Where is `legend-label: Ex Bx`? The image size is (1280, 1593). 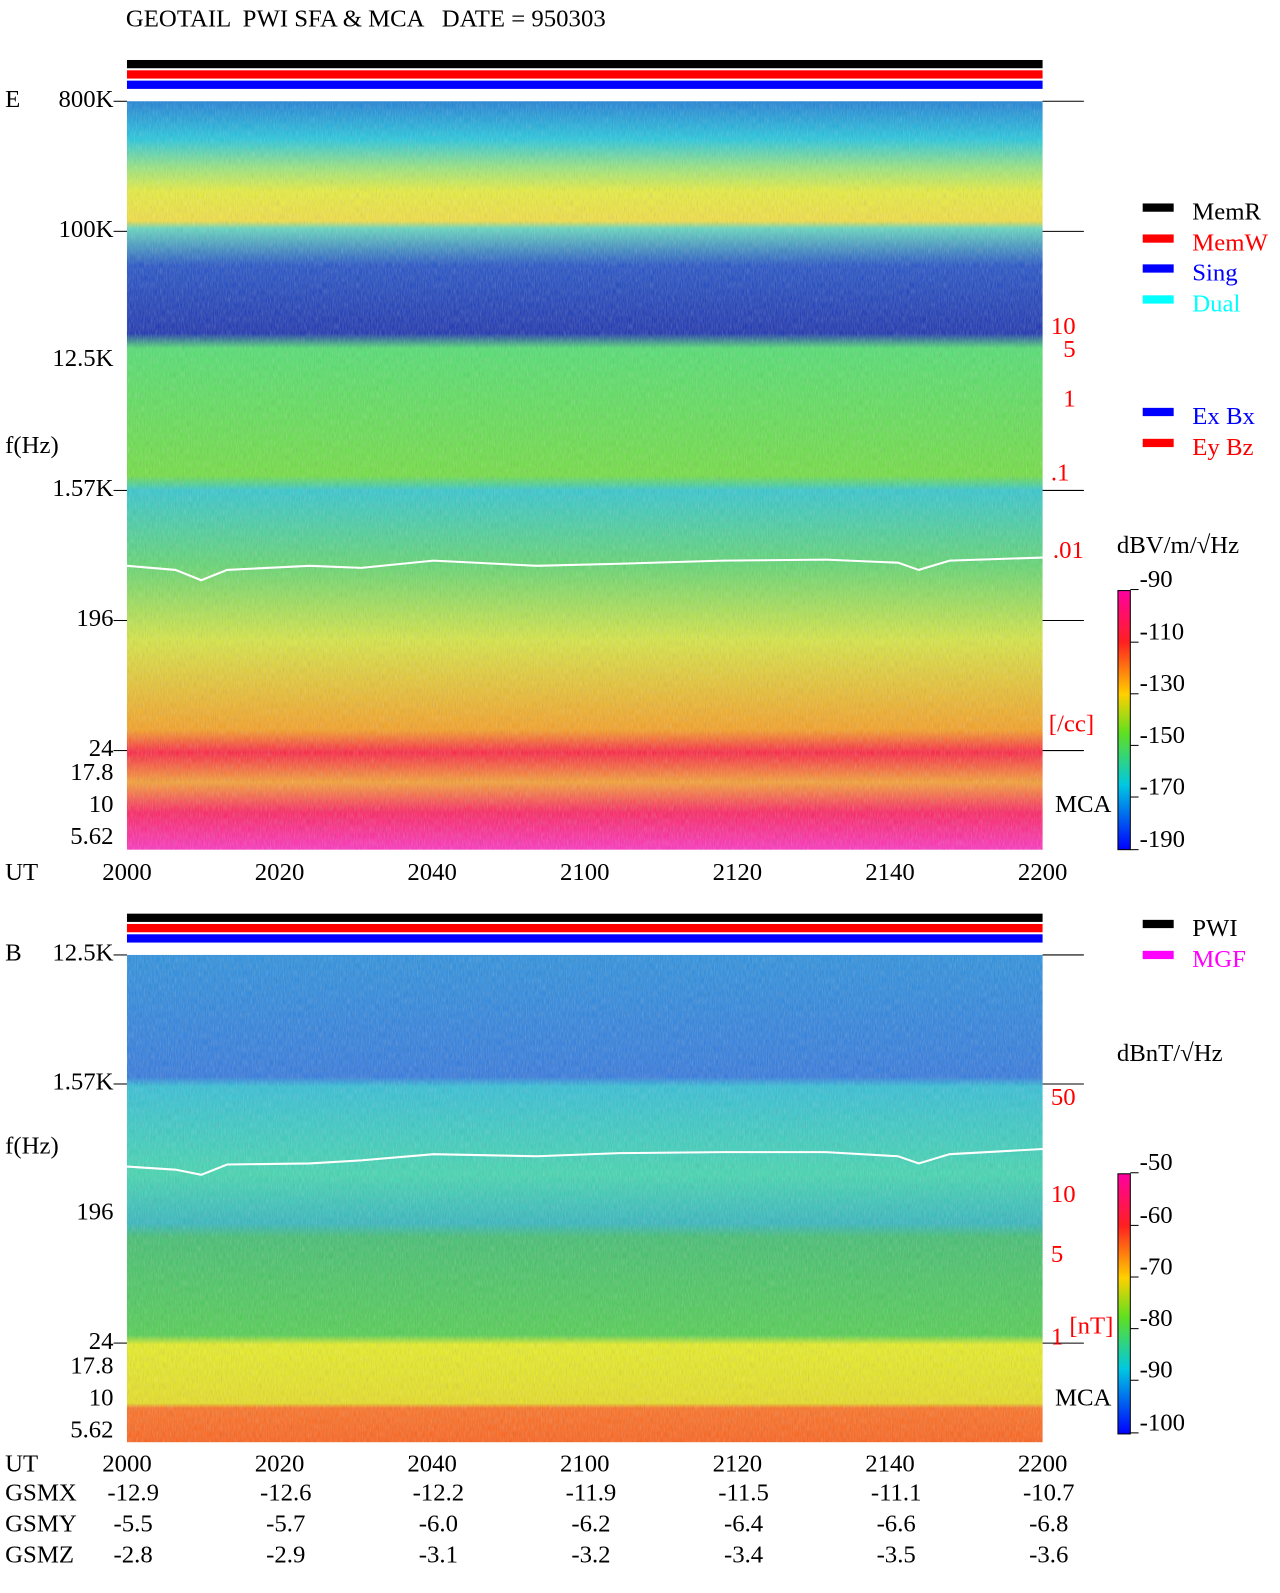 legend-label: Ex Bx is located at coordinates (1223, 416).